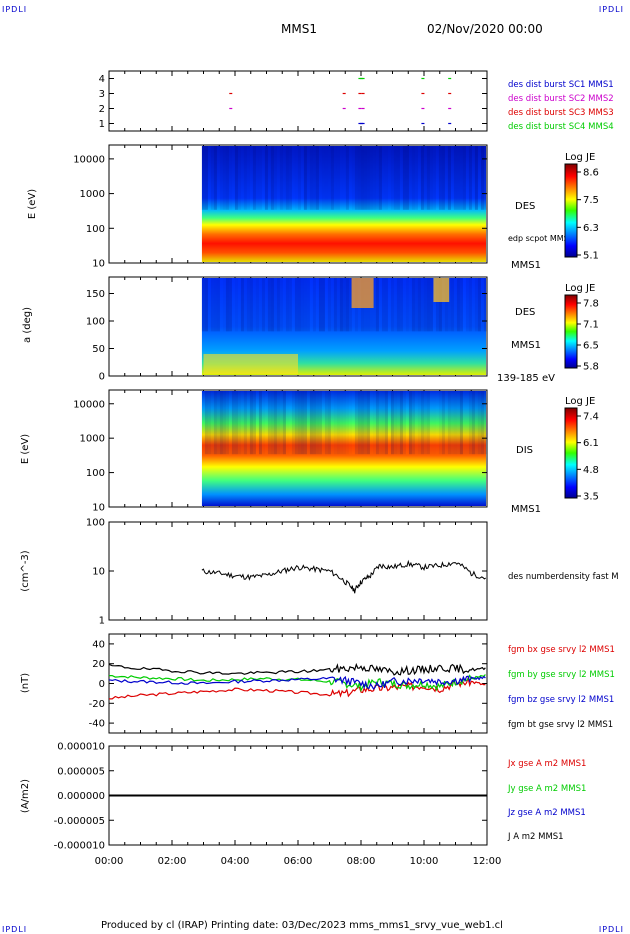  I want to click on dis-energy-y-tick-label: 10, so click(98, 508).